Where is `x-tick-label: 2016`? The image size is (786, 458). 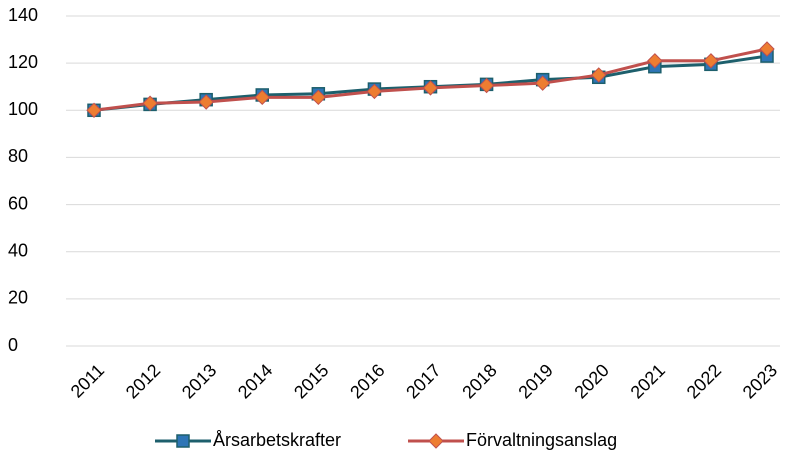
x-tick-label: 2016 is located at coordinates (367, 381).